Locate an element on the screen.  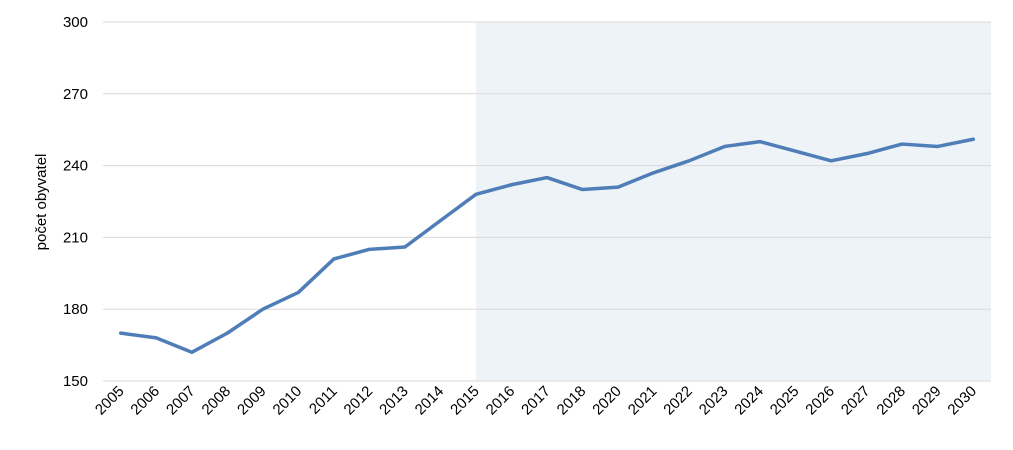
y-tick-label: 300 is located at coordinates (75, 22).